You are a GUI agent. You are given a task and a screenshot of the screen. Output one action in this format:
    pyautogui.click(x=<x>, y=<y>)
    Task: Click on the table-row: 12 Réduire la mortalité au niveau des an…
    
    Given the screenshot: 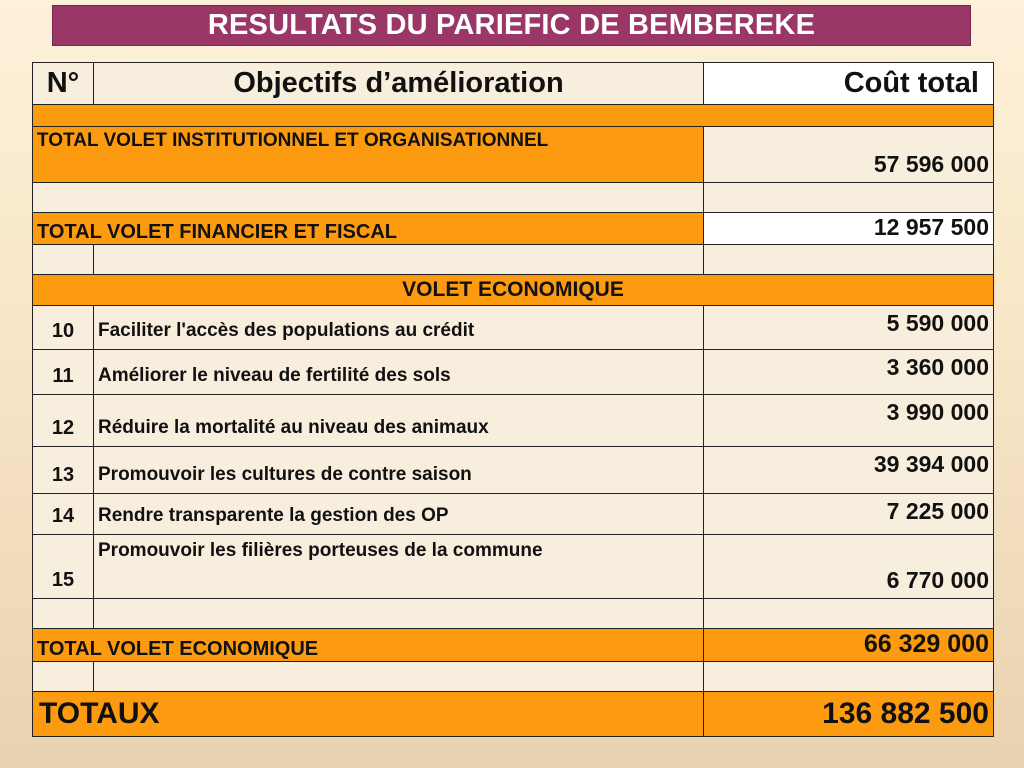 What is the action you would take?
    pyautogui.click(x=513, y=420)
    